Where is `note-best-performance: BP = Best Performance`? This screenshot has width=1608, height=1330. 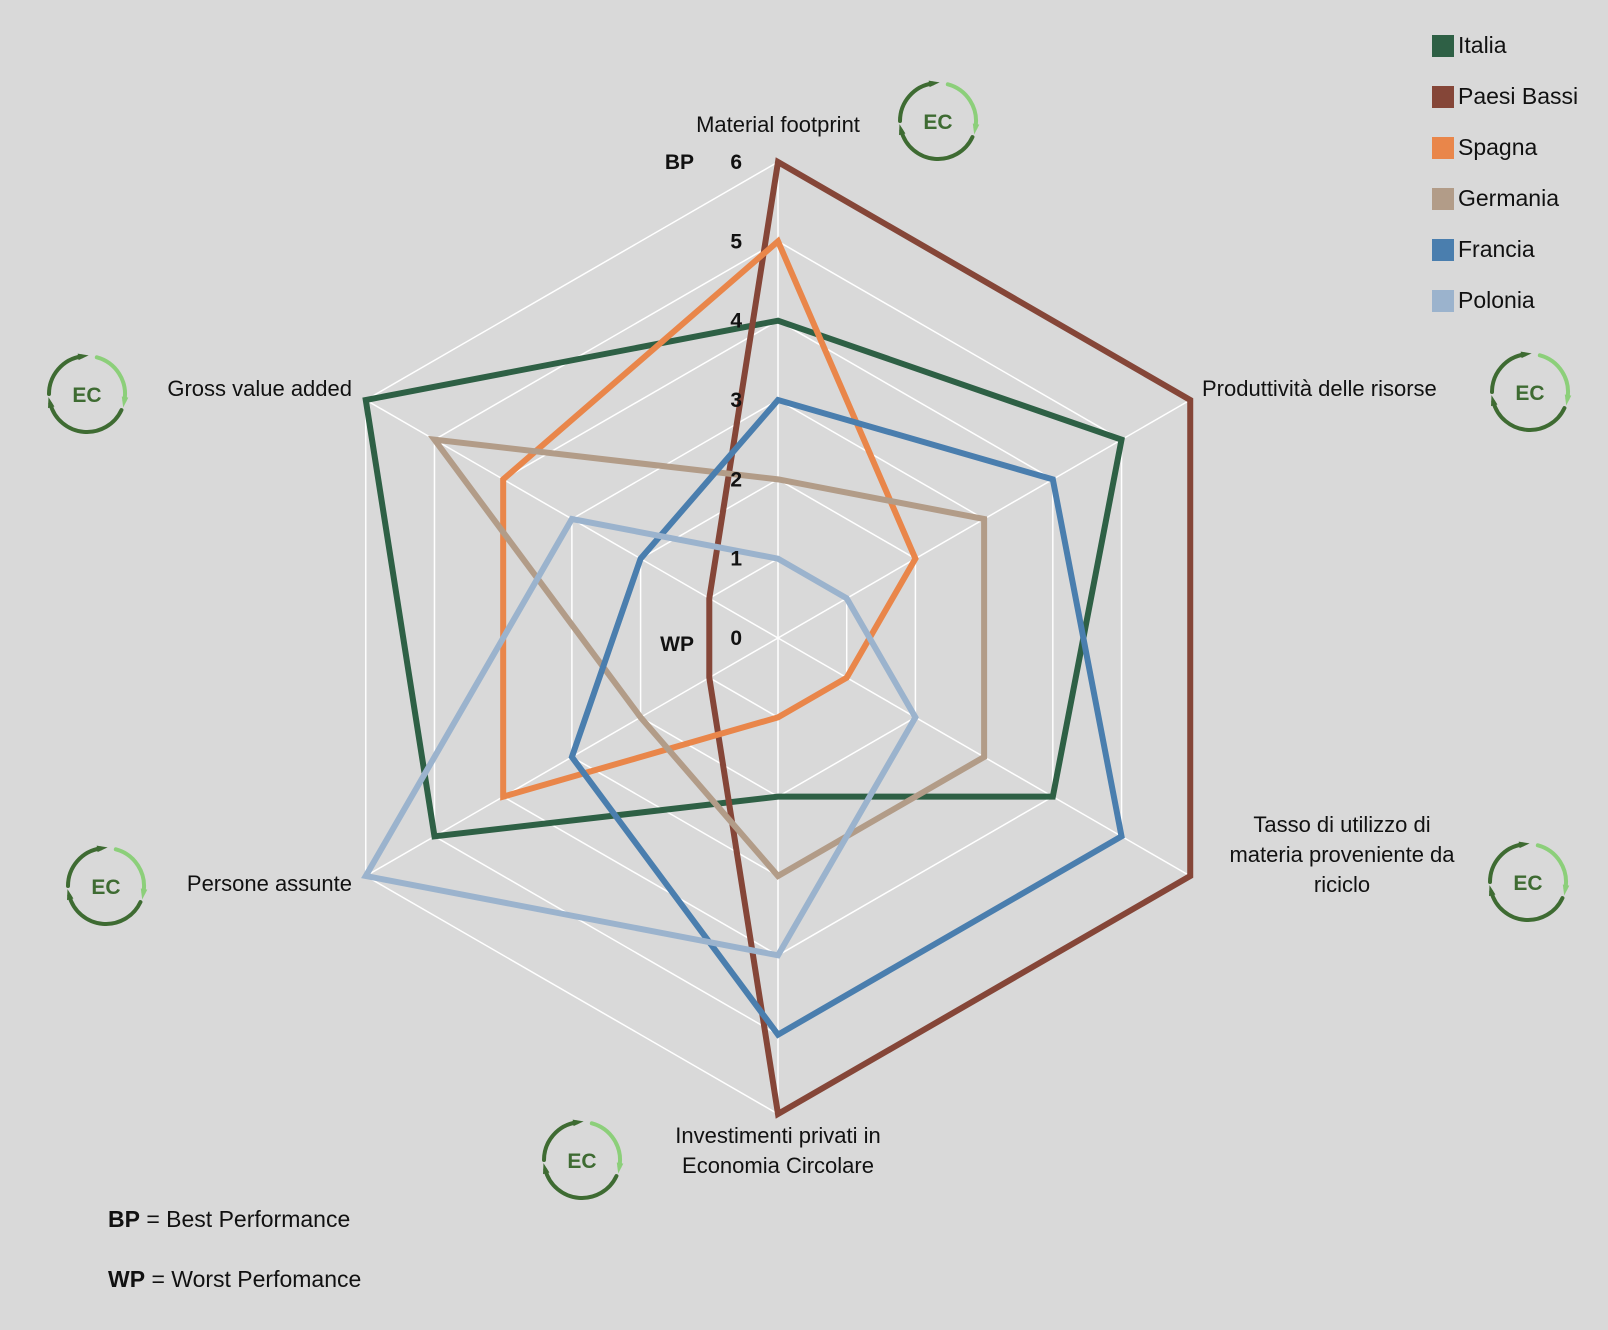
note-best-performance: BP = Best Performance is located at coordinates (229, 1219).